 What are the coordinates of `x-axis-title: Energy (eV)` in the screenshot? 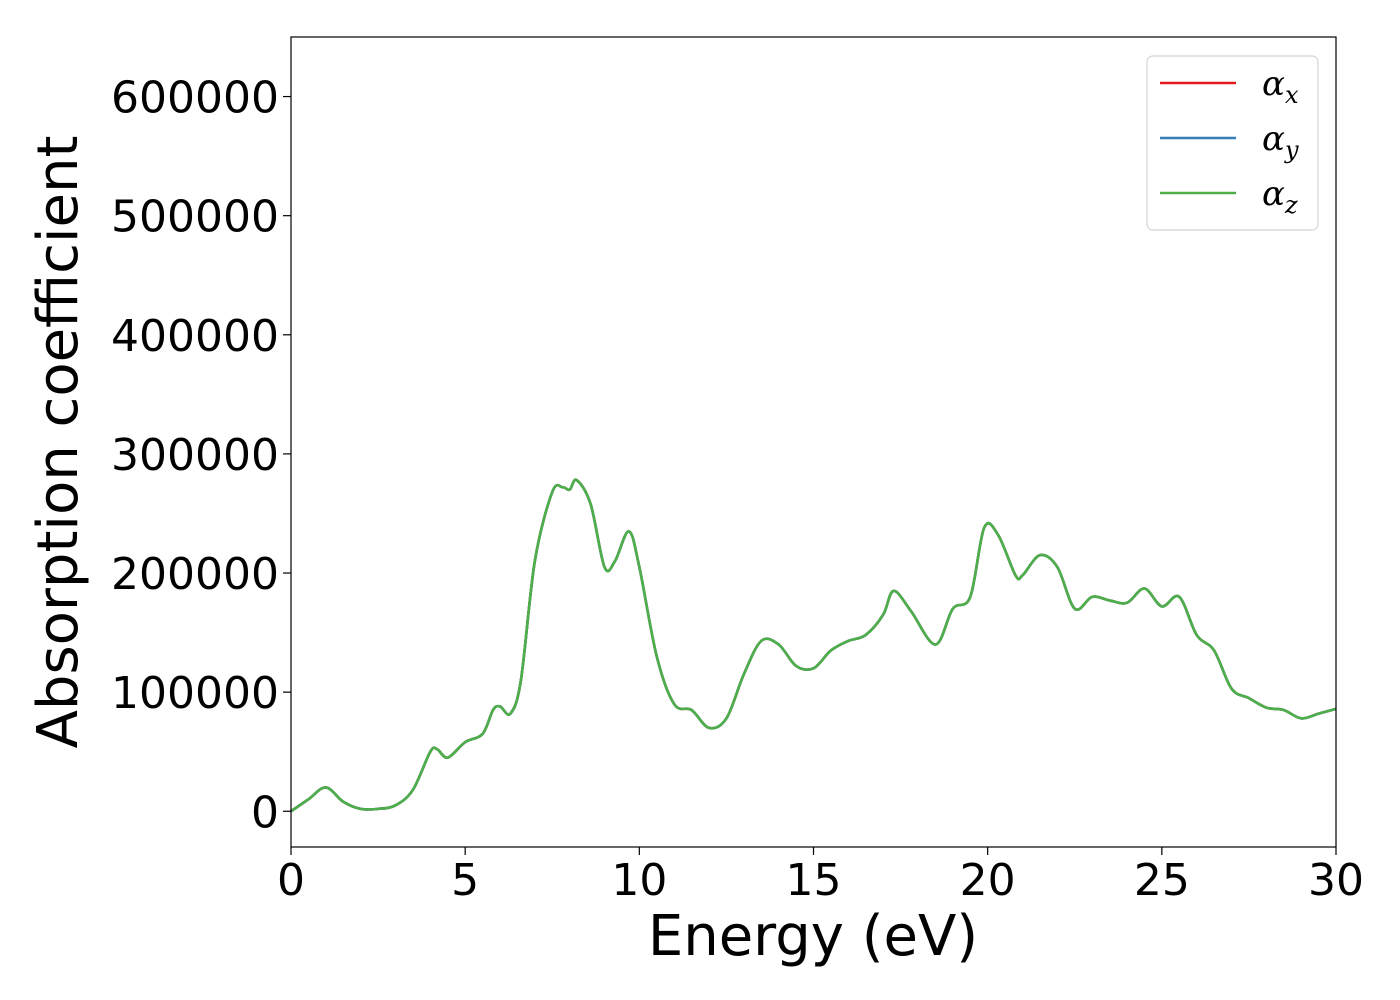 It's located at (813, 936).